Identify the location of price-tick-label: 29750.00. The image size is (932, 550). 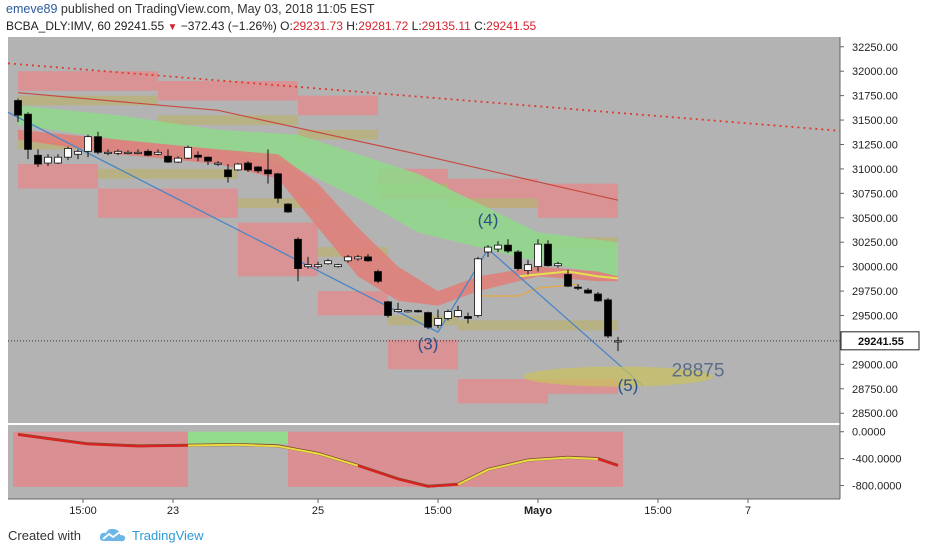
(875, 292).